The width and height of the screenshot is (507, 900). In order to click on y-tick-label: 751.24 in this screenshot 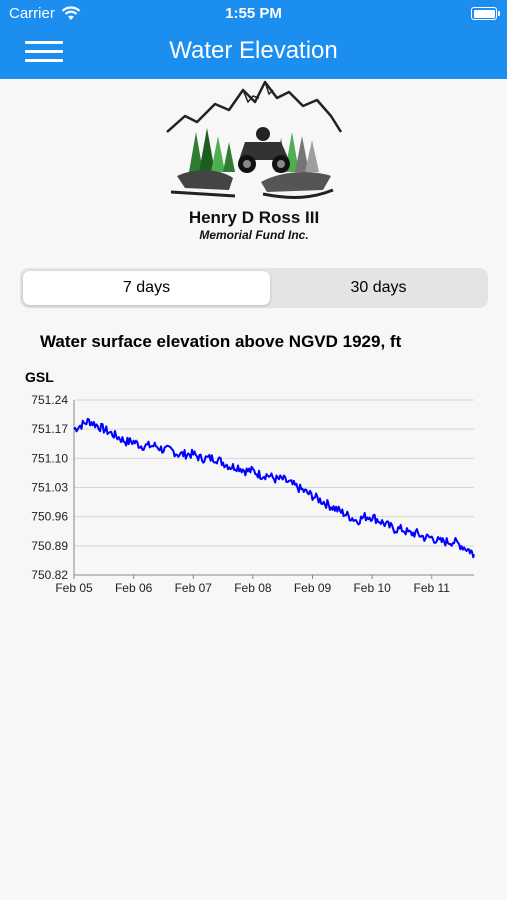, I will do `click(49, 400)`.